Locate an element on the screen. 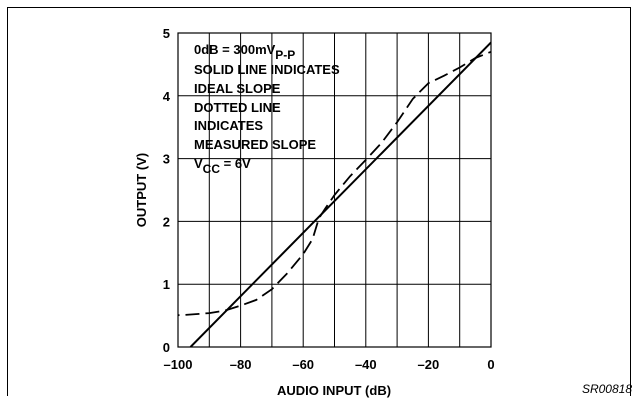  x-tick-label: –20 is located at coordinates (429, 364).